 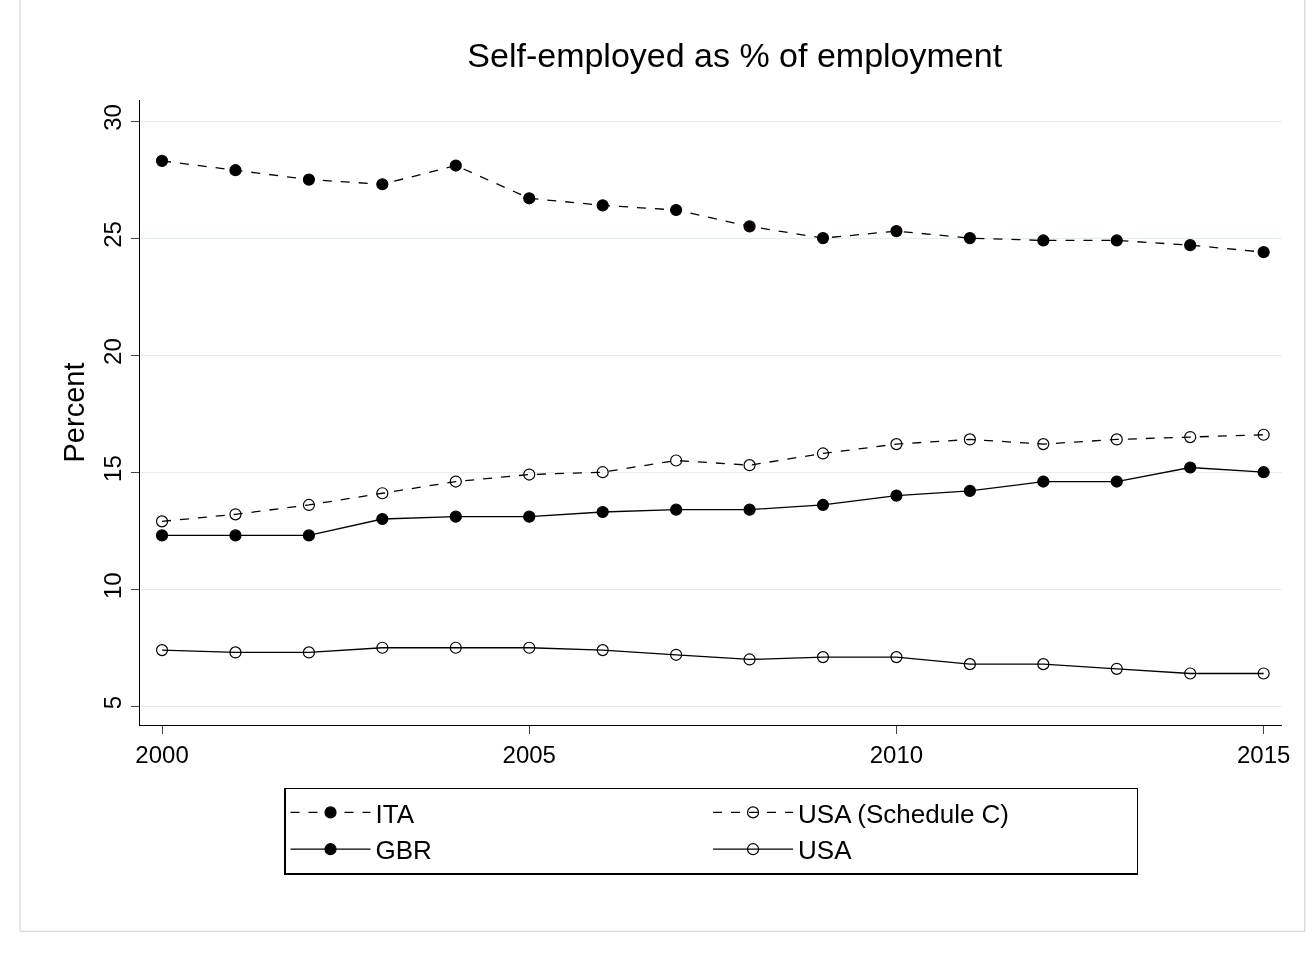 What do you see at coordinates (113, 117) in the screenshot?
I see `y-tick-label: 30` at bounding box center [113, 117].